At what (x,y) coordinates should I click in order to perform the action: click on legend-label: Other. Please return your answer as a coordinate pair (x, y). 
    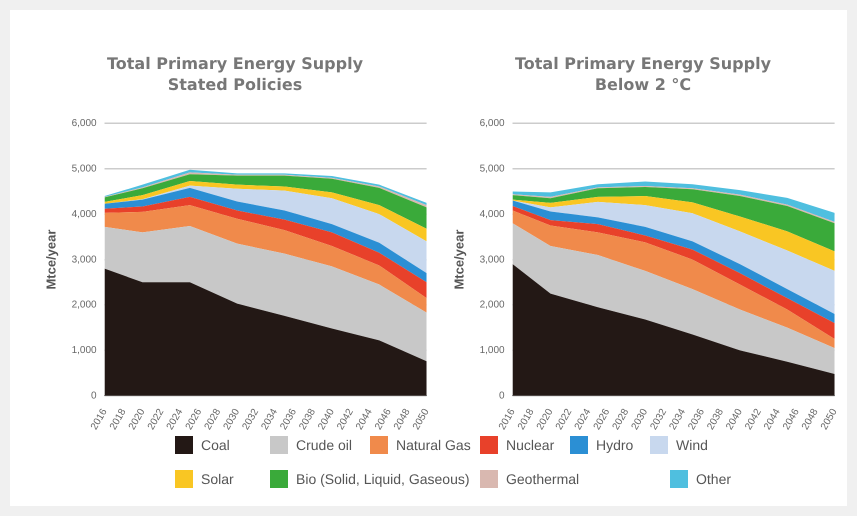
    Looking at the image, I should click on (714, 479).